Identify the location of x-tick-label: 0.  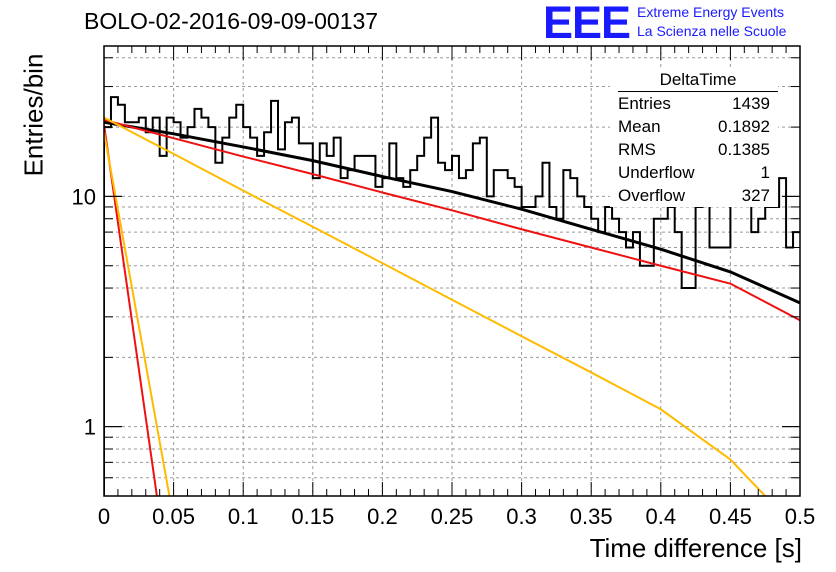
(104, 516).